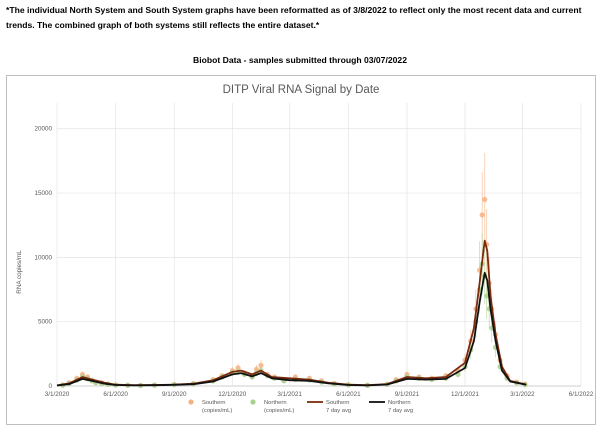 Image resolution: width=600 pixels, height=432 pixels. What do you see at coordinates (289, 394) in the screenshot?
I see `x-tick-label: 3/1/2021` at bounding box center [289, 394].